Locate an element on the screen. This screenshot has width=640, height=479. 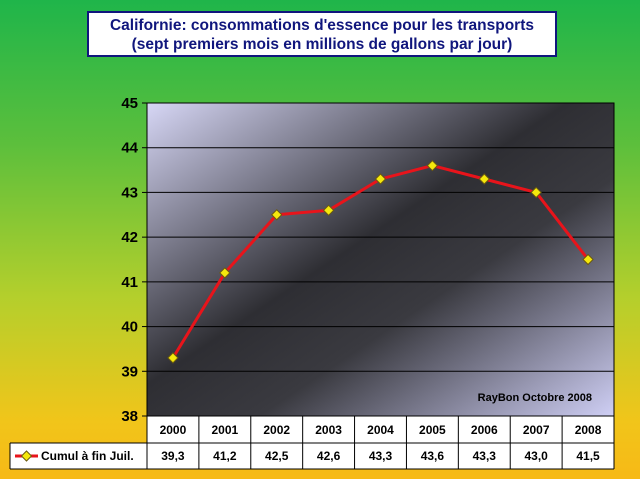
x-tick-label: 2005 is located at coordinates (432, 430).